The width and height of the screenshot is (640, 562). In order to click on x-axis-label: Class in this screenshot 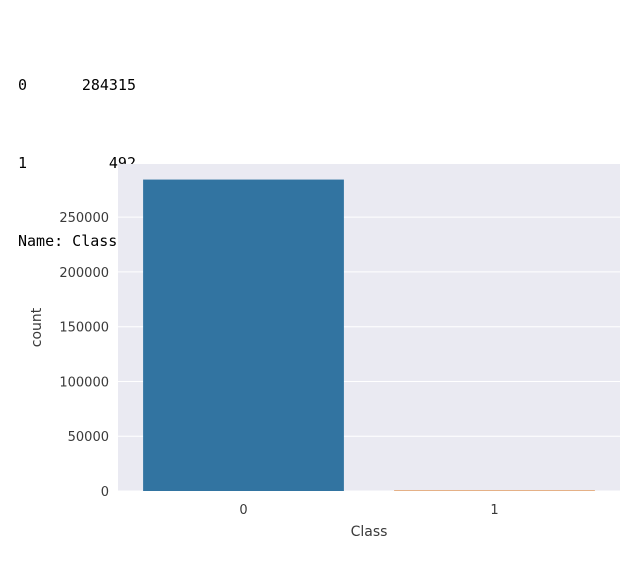, I will do `click(369, 532)`.